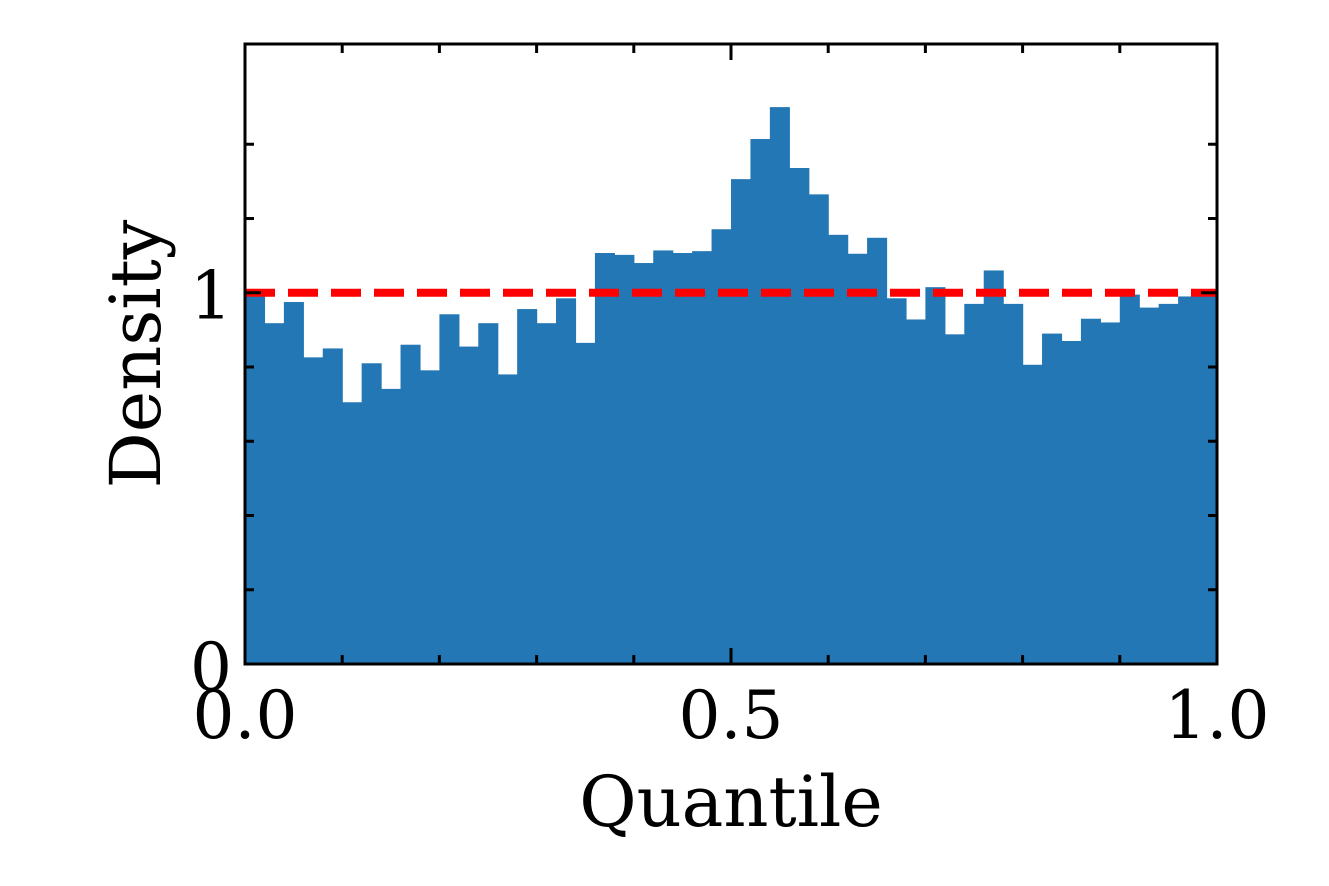  I want to click on x-tick-label: 1.0, so click(1217, 715).